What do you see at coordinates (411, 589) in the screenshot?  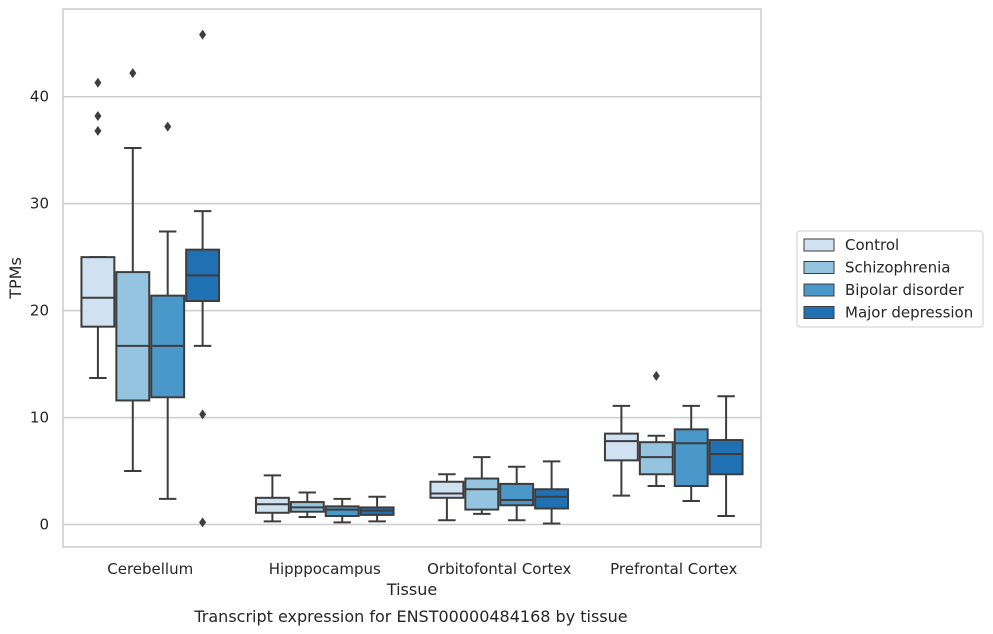 I see `x-axis-label: Tissue` at bounding box center [411, 589].